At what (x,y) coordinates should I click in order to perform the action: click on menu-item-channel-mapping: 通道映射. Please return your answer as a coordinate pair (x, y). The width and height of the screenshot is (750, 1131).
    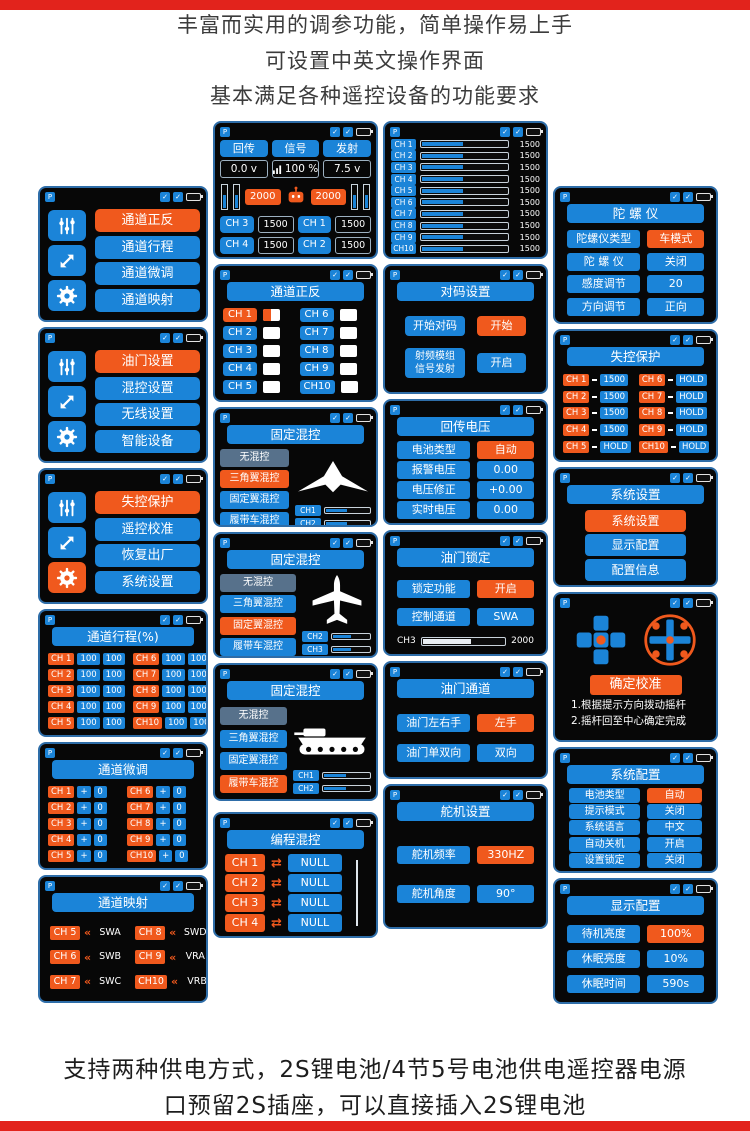
    Looking at the image, I should click on (147, 300).